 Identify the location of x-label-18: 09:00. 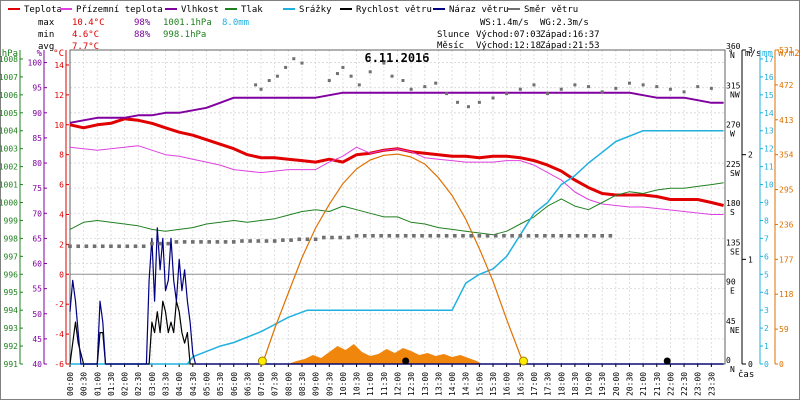
(316, 384).